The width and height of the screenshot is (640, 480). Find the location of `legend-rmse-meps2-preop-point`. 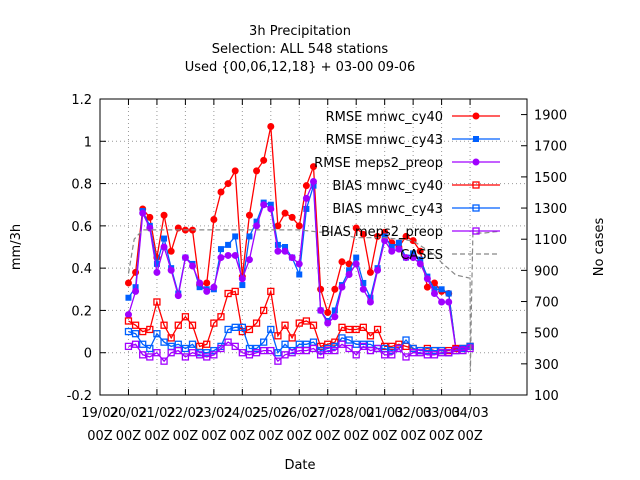

legend-rmse-meps2-preop-point is located at coordinates (476, 162).